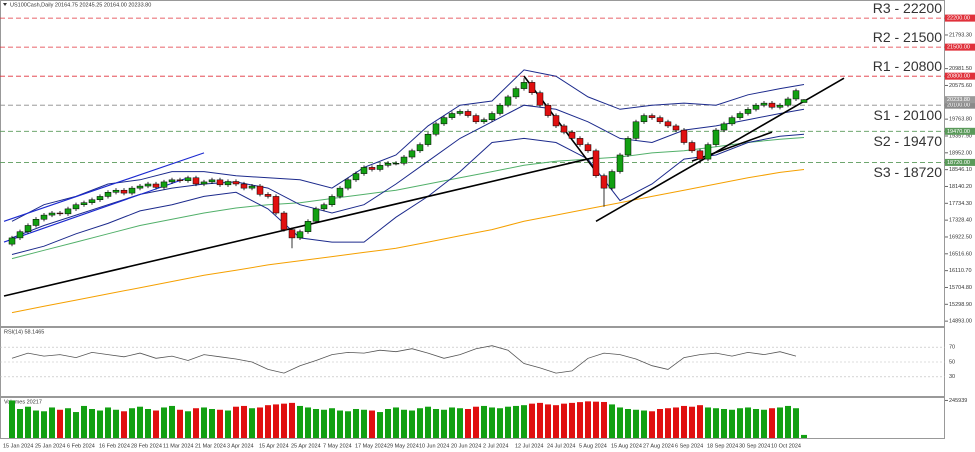  I want to click on x-tick-label: 15 Apr 2024, so click(274, 446).